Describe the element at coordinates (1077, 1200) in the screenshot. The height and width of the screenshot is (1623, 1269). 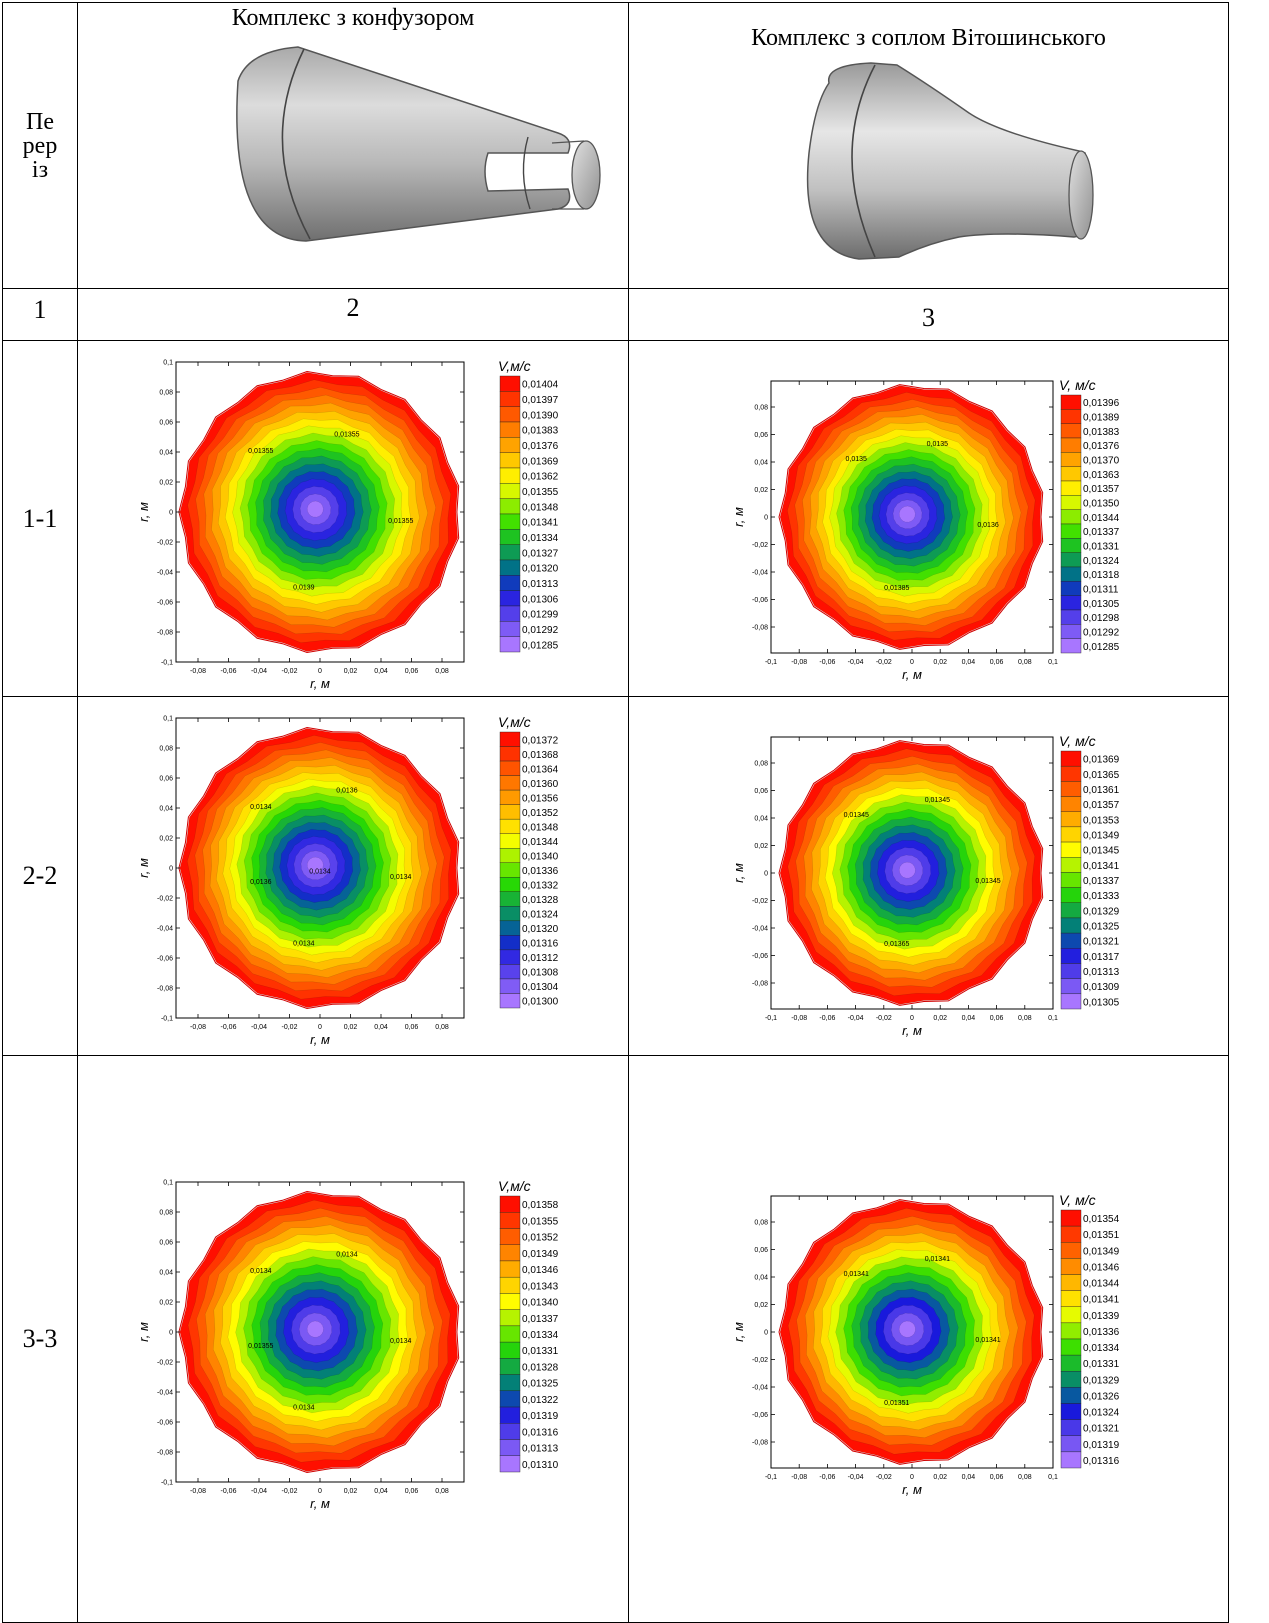
I see `colorbar-title: V, м/с` at that location.